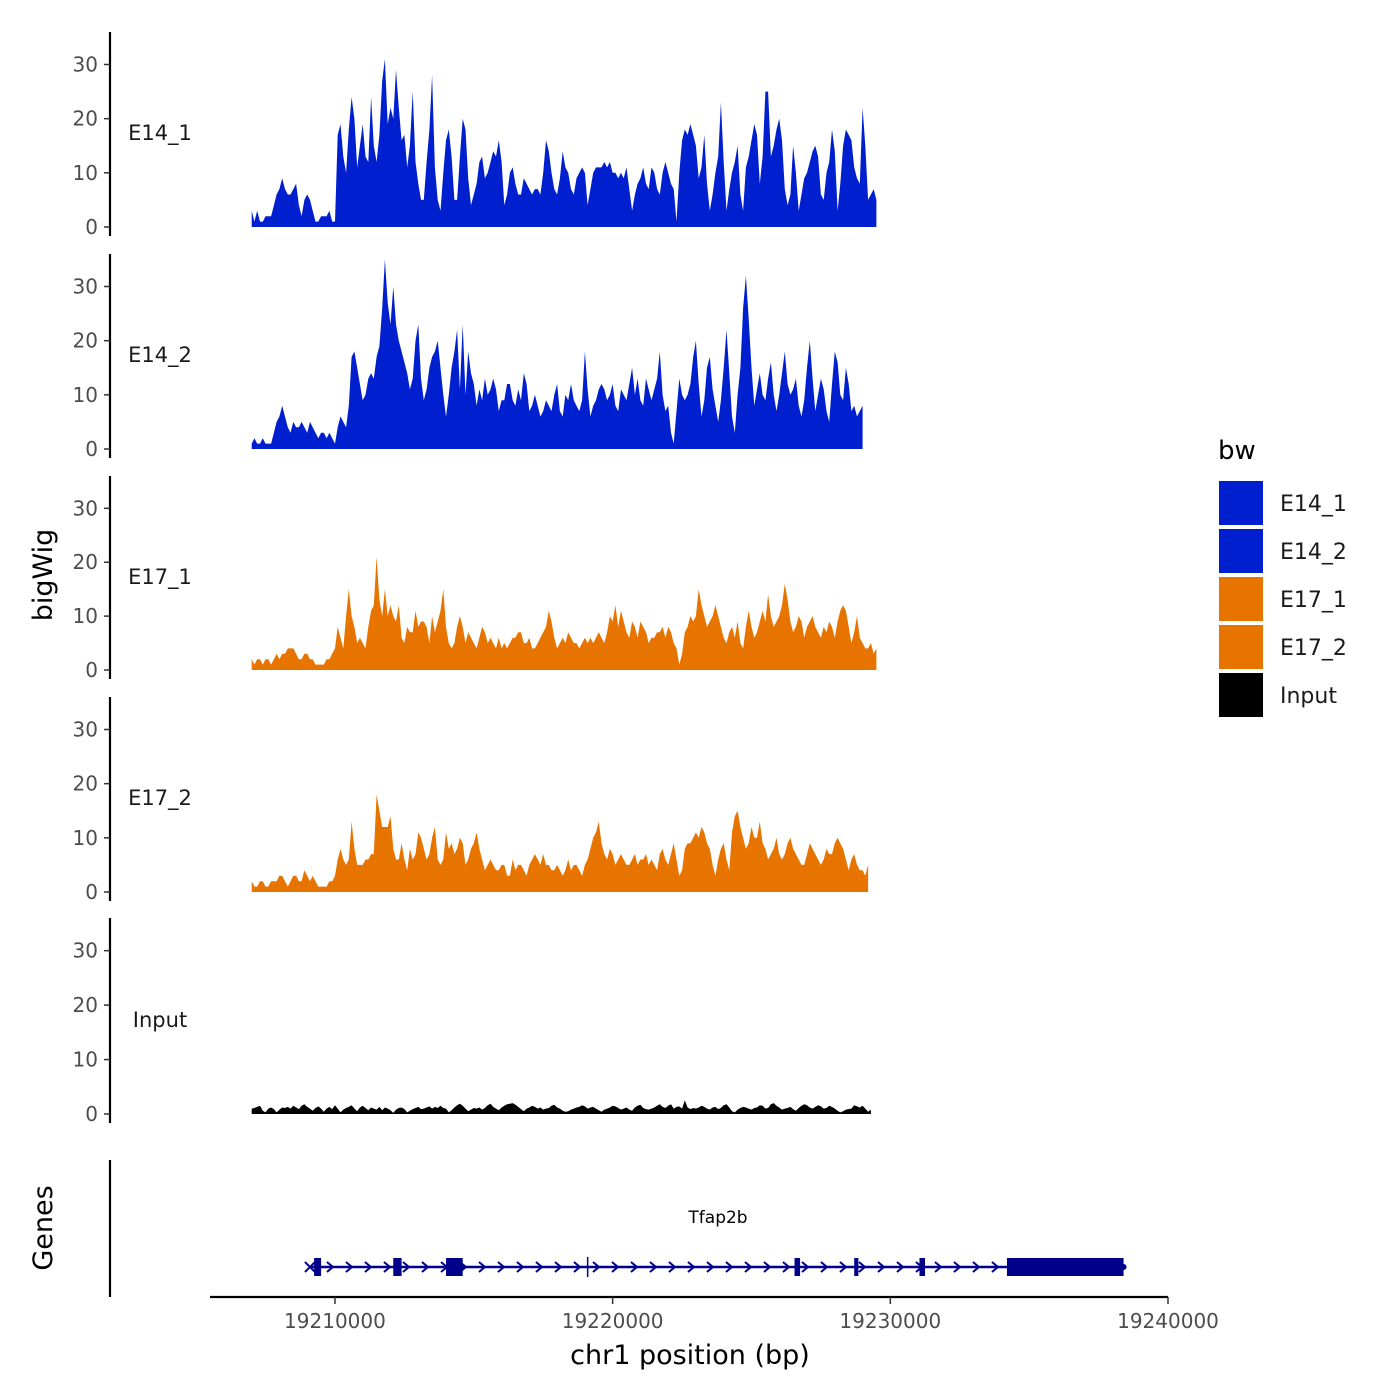  I want to click on track-e14-2: 0 10 20 30 E14_2, so click(468, 357).